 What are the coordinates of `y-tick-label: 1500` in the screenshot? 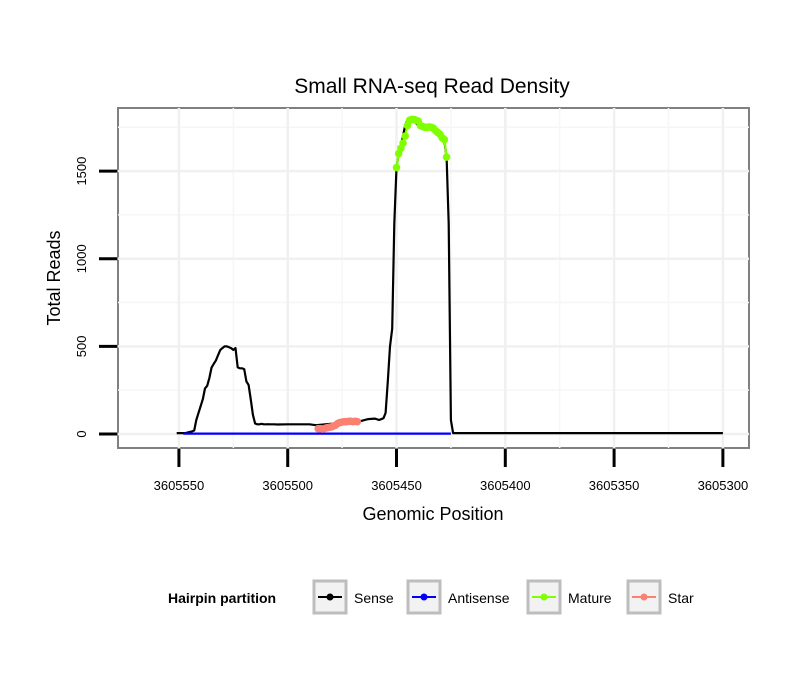 It's located at (81, 171).